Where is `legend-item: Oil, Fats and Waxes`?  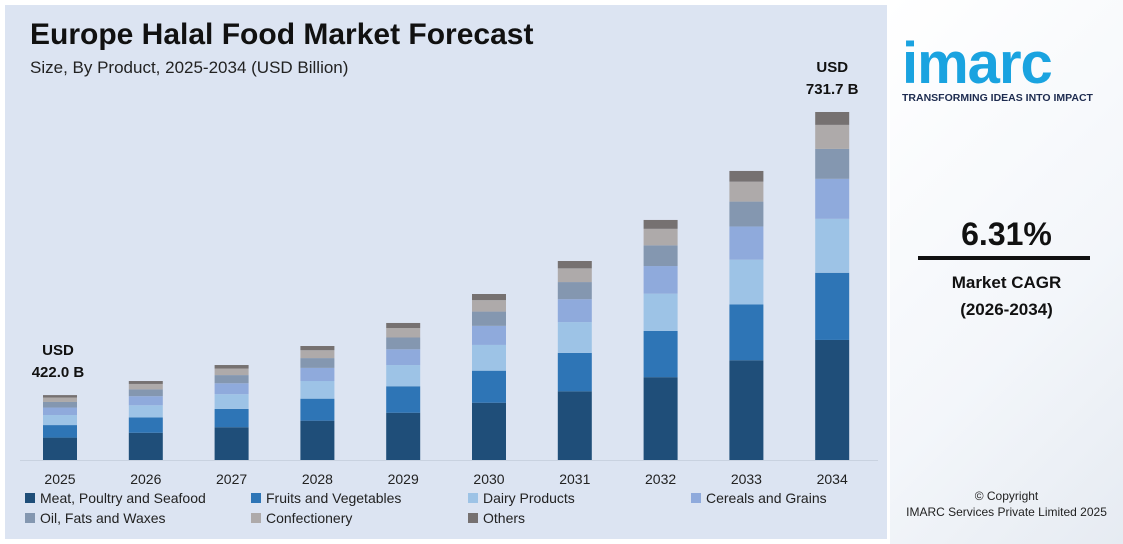 legend-item: Oil, Fats and Waxes is located at coordinates (95, 518).